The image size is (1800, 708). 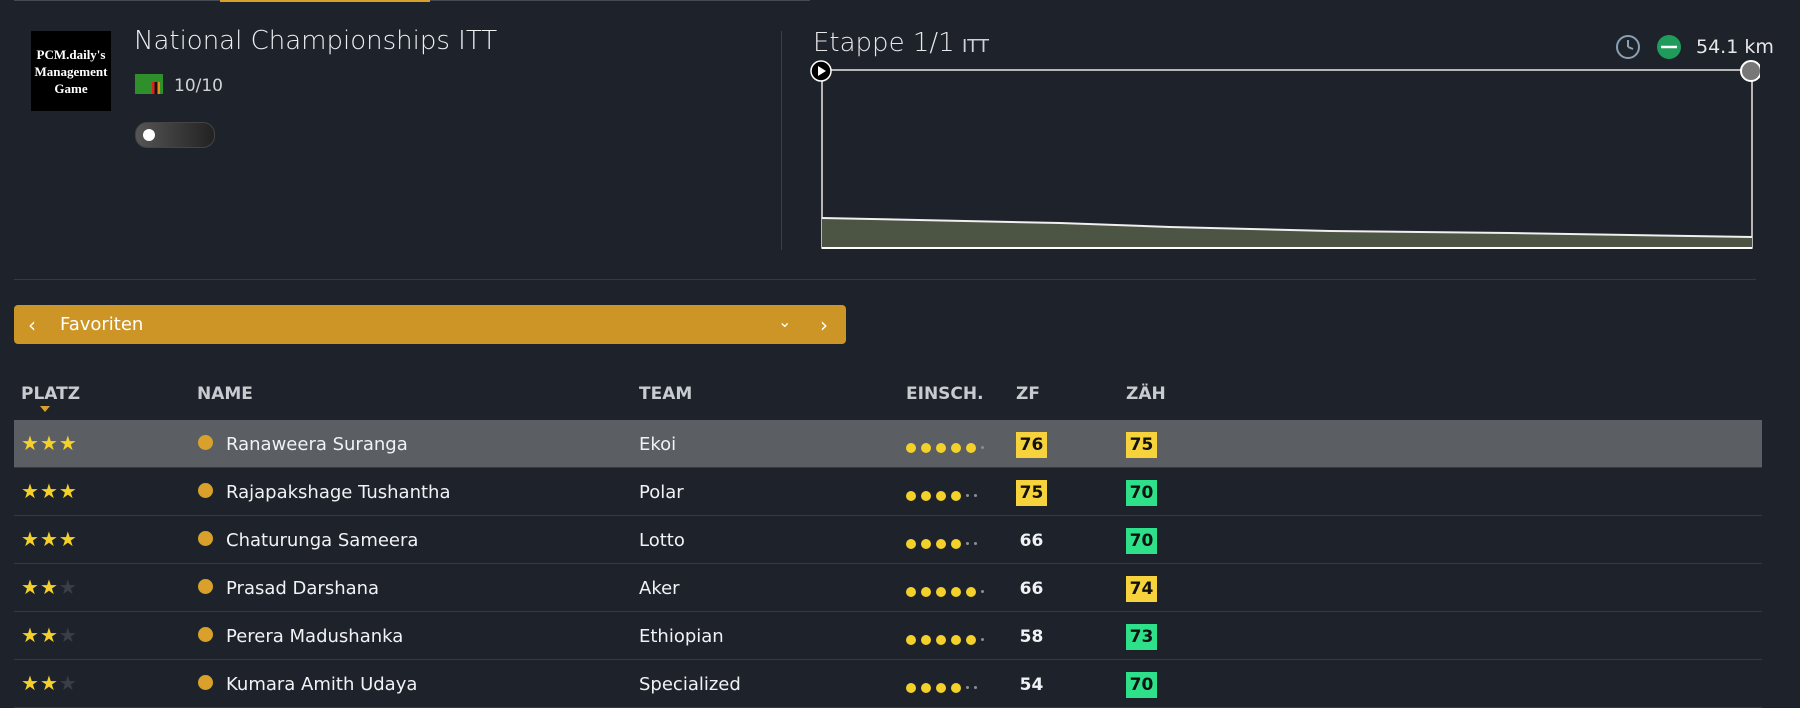 I want to click on column-header: ZÄH, so click(x=1146, y=394).